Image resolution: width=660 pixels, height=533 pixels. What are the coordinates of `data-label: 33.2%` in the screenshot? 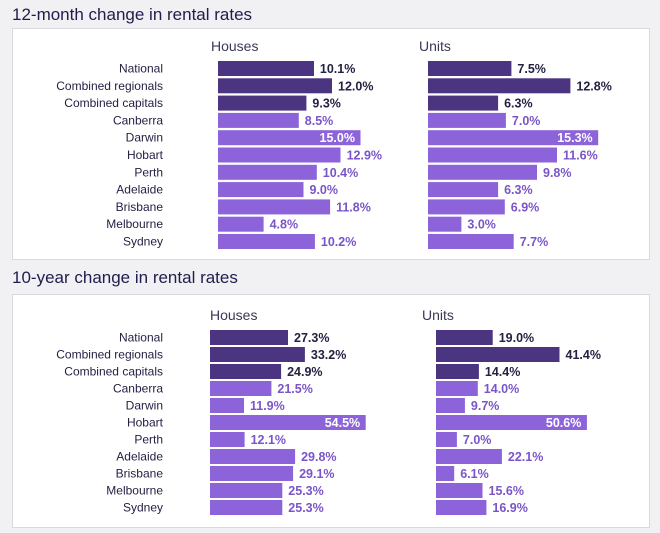 It's located at (328, 355).